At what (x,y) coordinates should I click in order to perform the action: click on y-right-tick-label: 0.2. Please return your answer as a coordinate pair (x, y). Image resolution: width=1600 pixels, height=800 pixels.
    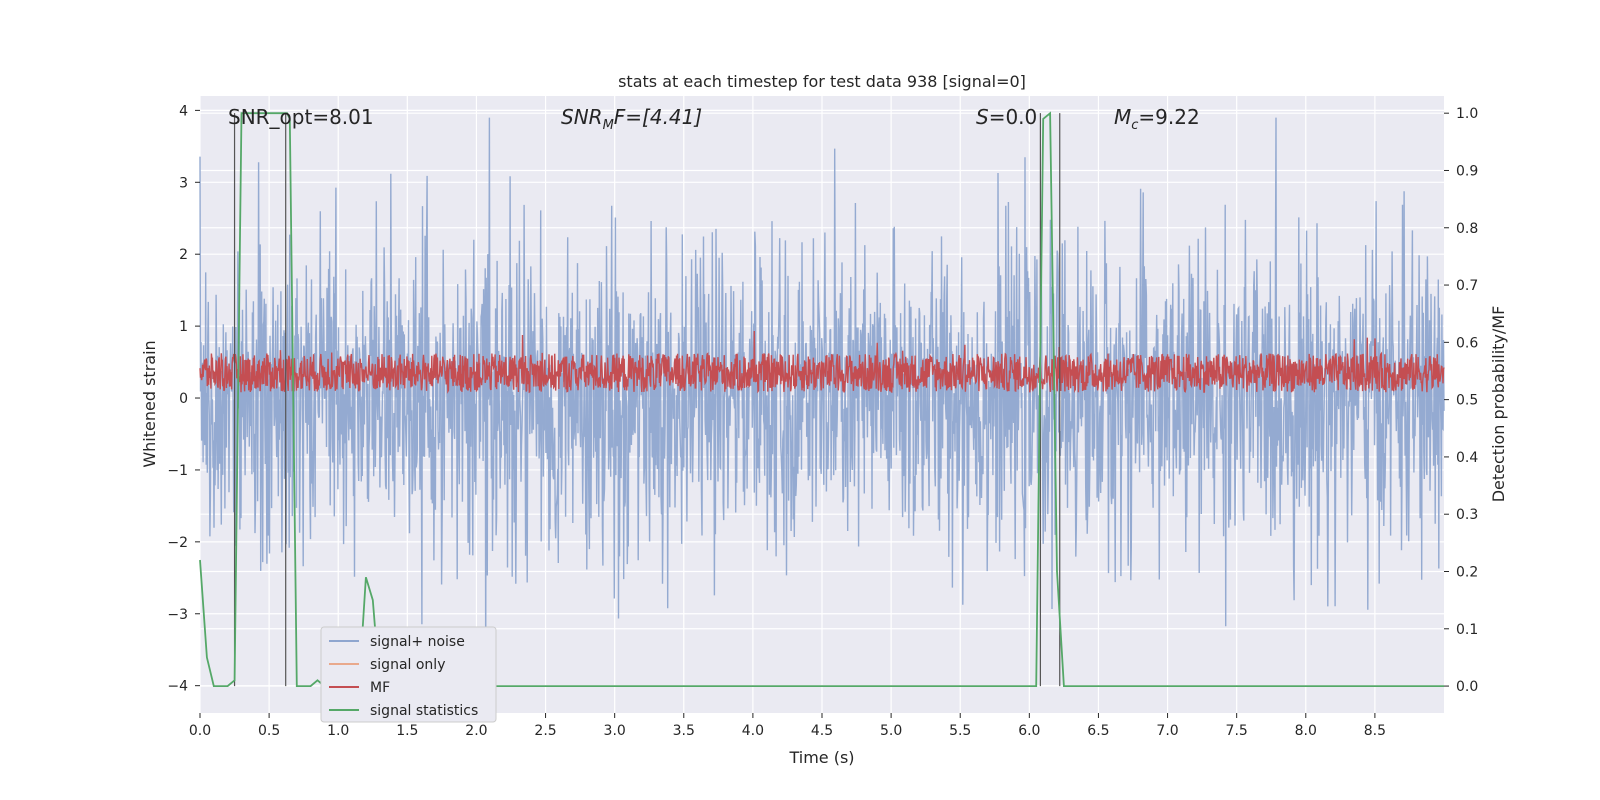
    Looking at the image, I should click on (1467, 572).